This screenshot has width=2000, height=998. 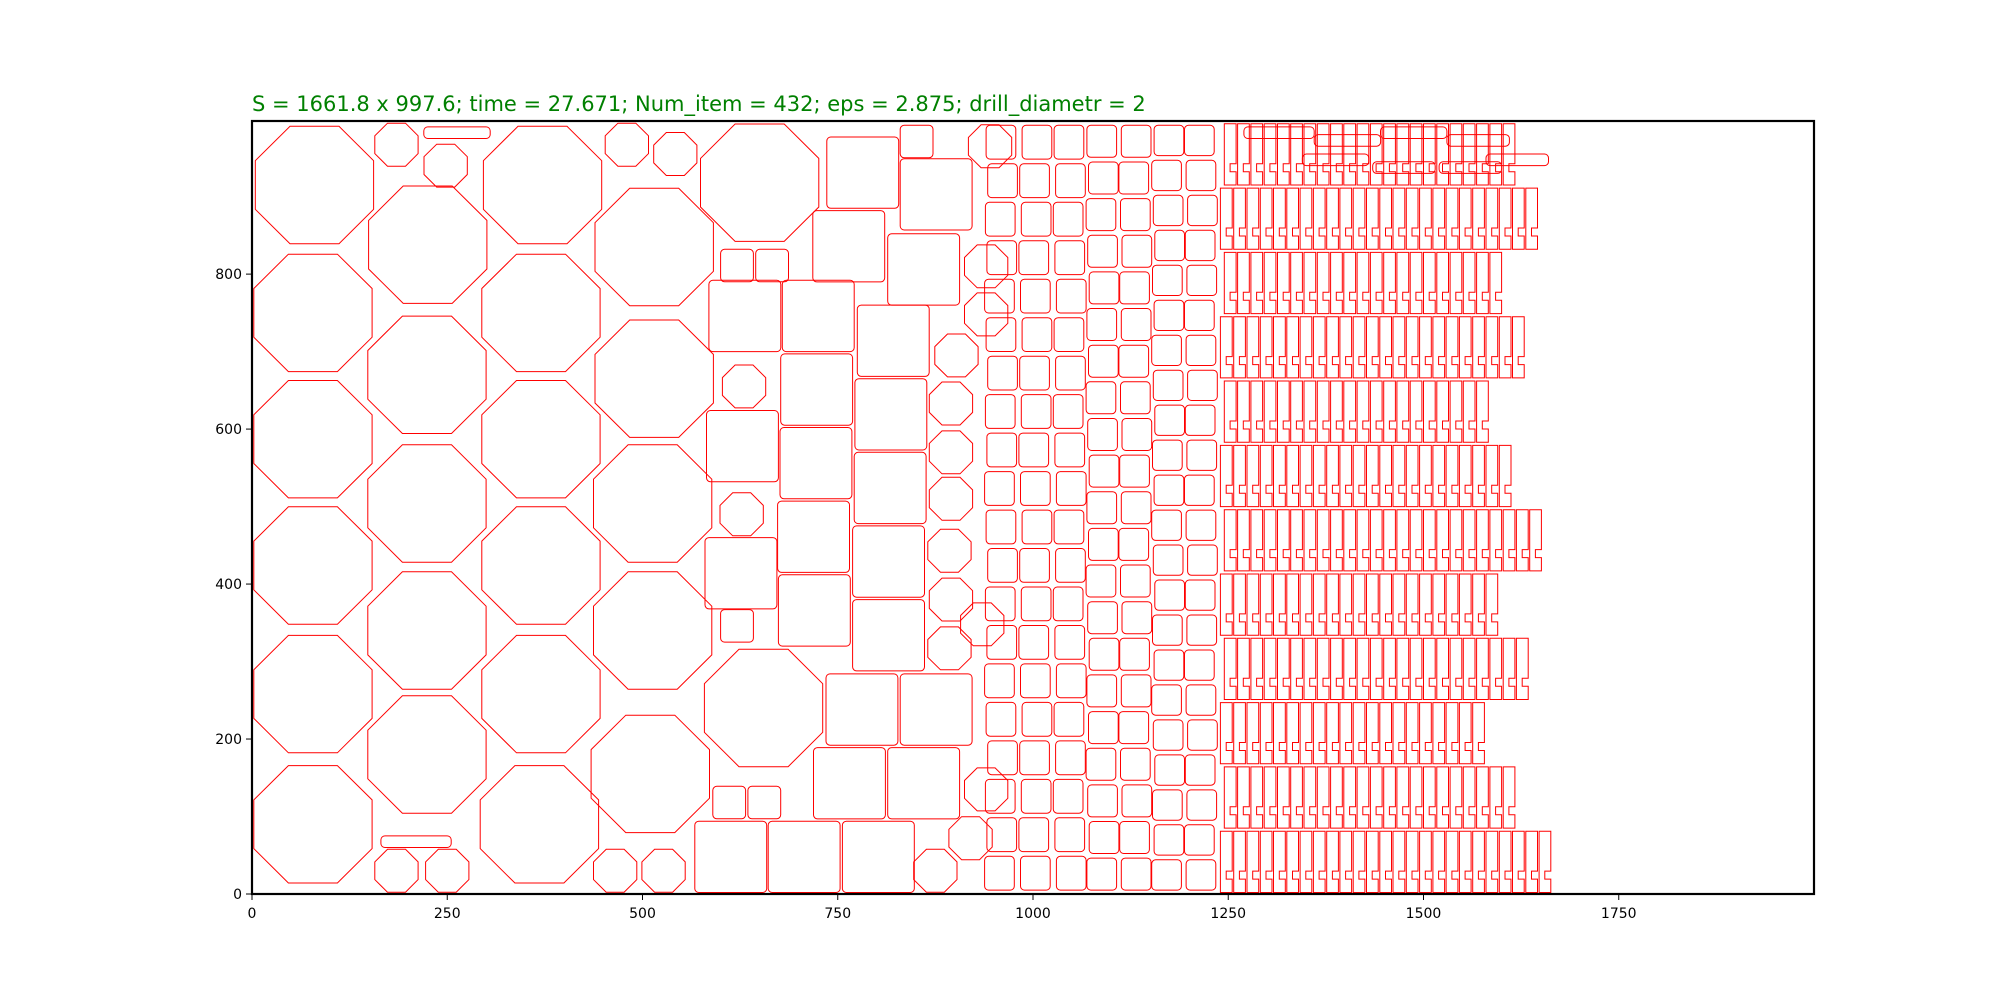 What do you see at coordinates (228, 585) in the screenshot?
I see `y-tick-label-2: 400` at bounding box center [228, 585].